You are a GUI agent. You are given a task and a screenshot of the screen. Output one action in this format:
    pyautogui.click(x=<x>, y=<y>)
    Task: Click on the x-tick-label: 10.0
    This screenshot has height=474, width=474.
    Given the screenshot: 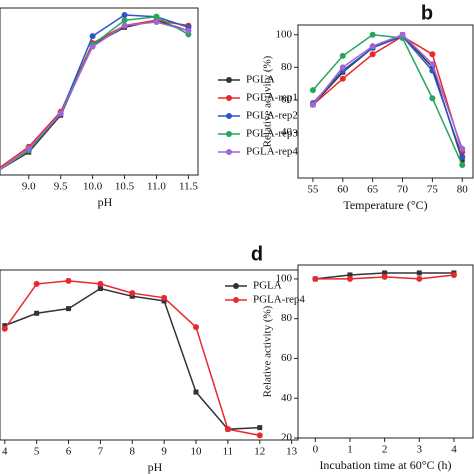 What is the action you would take?
    pyautogui.click(x=93, y=187)
    